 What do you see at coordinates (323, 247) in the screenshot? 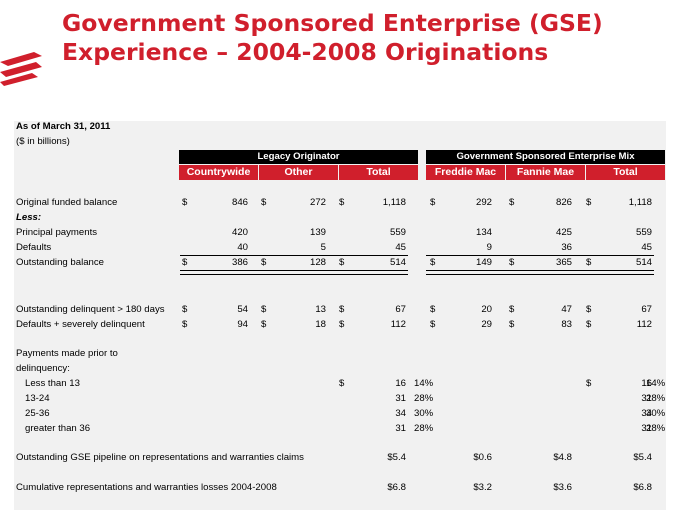
I see `cell-other: 5` at bounding box center [323, 247].